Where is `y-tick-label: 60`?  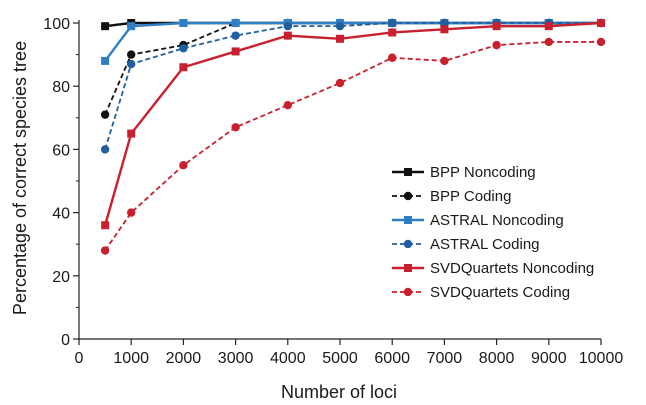
y-tick-label: 60 is located at coordinates (61, 150).